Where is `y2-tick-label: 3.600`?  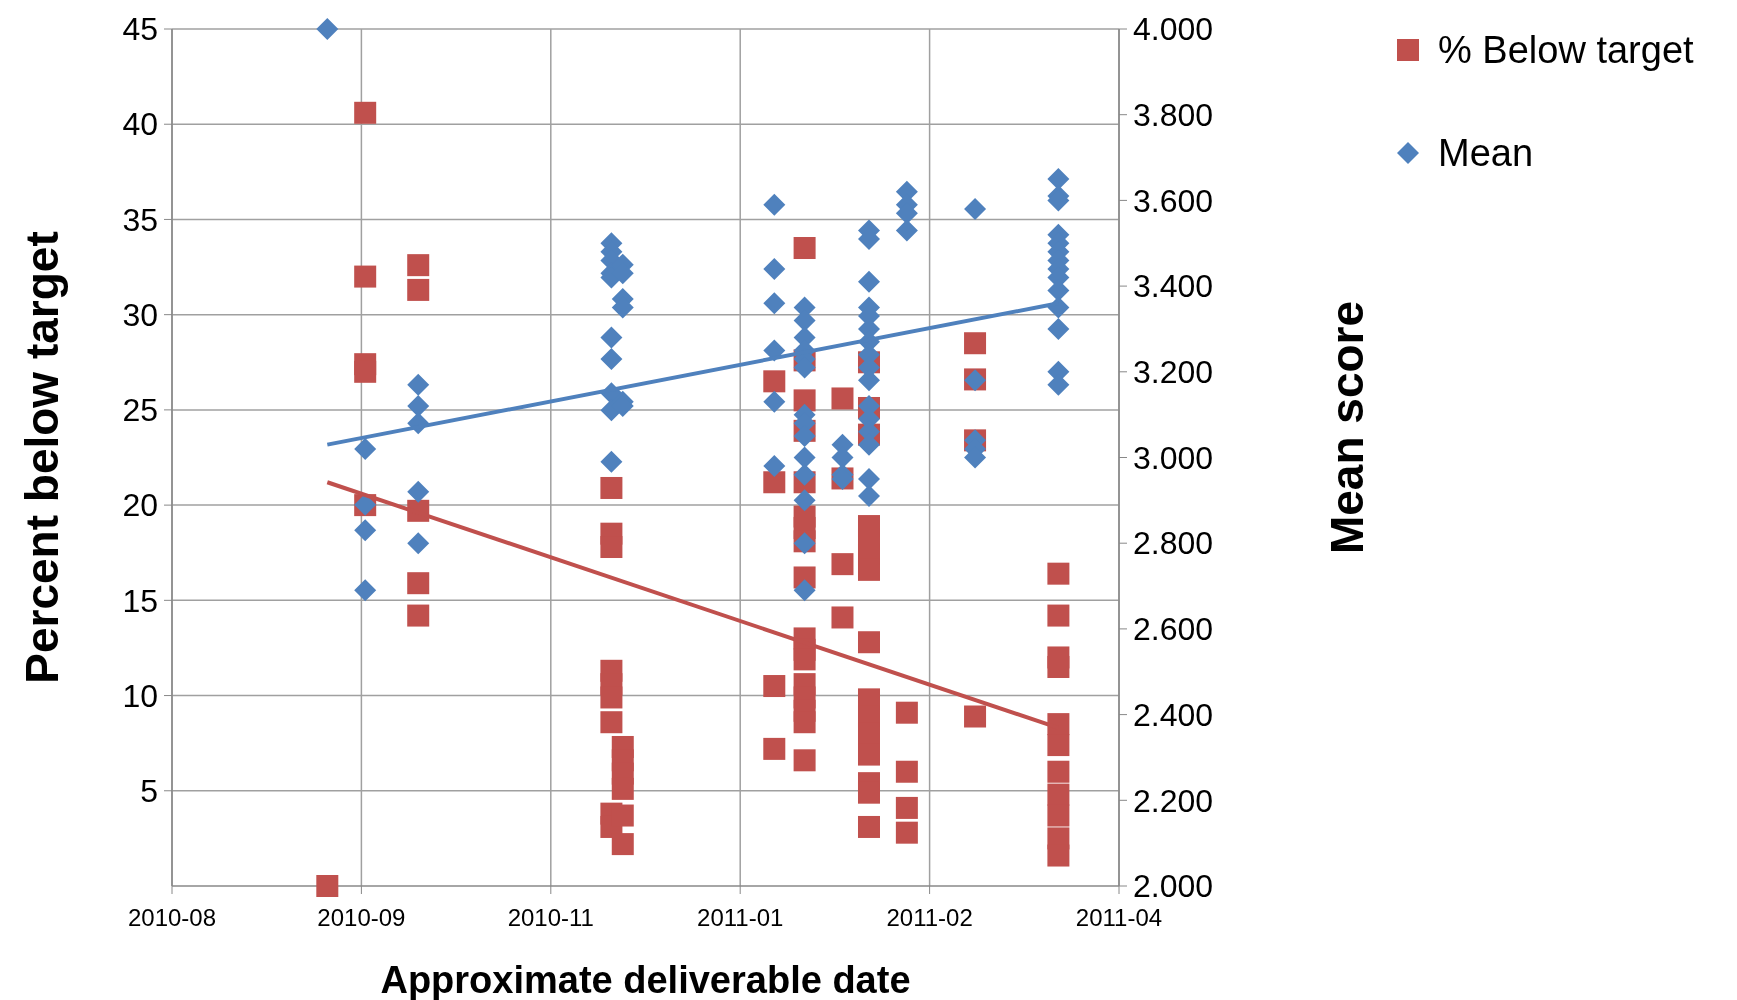 y2-tick-label: 3.600 is located at coordinates (1173, 200).